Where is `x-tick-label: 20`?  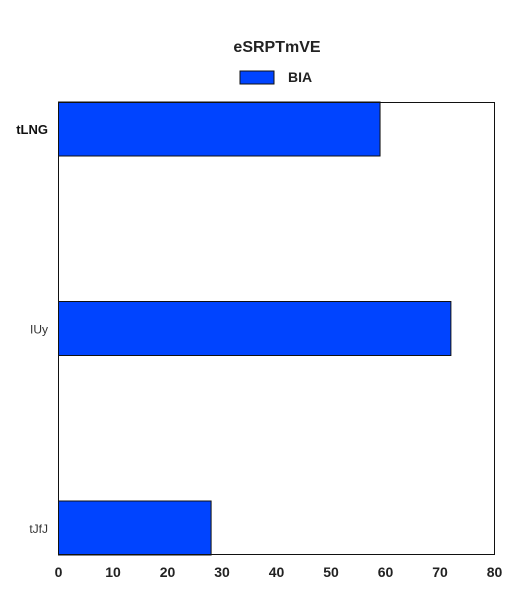
x-tick-label: 20 is located at coordinates (168, 572).